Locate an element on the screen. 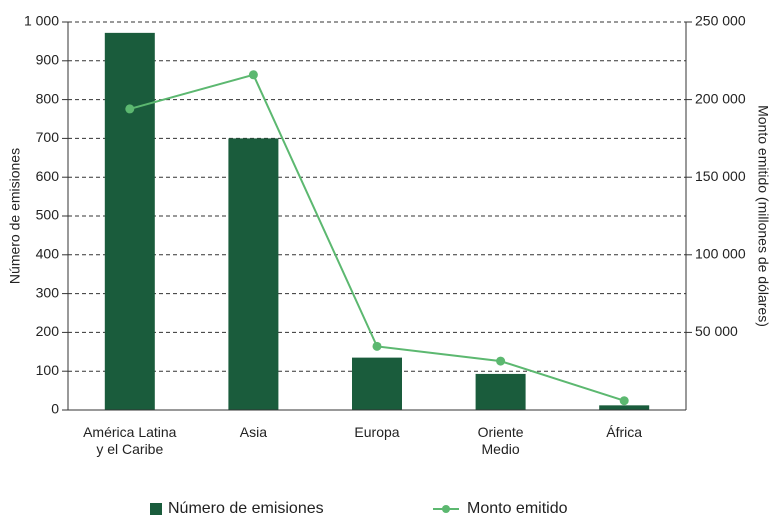 Image resolution: width=773 pixels, height=516 pixels. y-tick-label: 400 is located at coordinates (48, 254).